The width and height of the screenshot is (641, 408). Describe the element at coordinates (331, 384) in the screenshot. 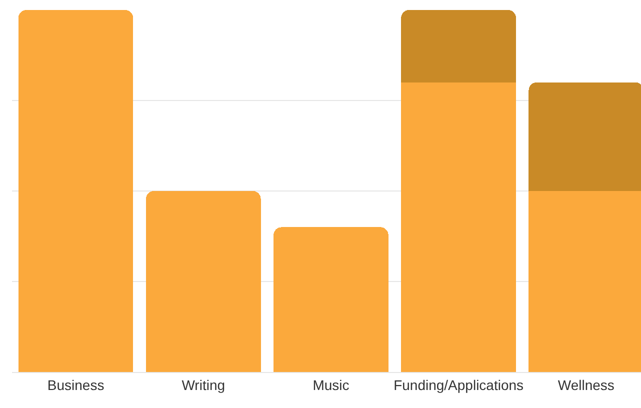

I see `x-tick-label: Music` at that location.